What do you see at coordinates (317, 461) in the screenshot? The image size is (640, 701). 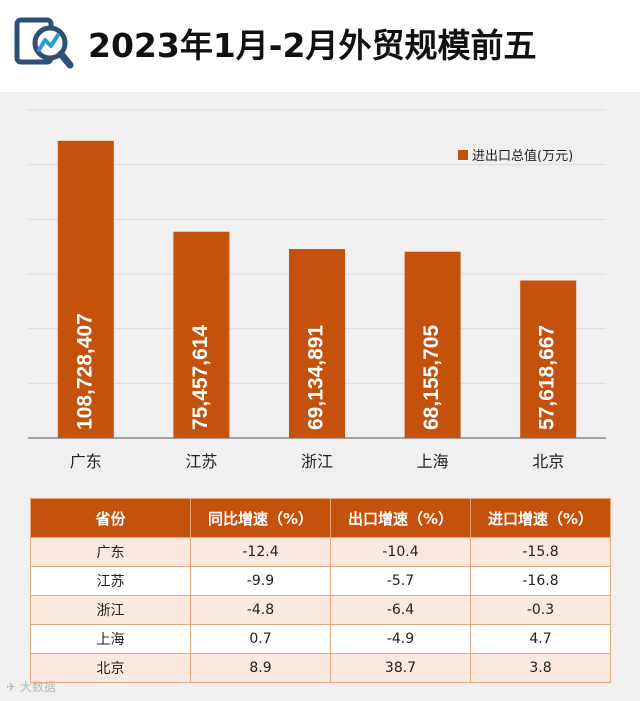 I see `x-tick-label: 浙江` at bounding box center [317, 461].